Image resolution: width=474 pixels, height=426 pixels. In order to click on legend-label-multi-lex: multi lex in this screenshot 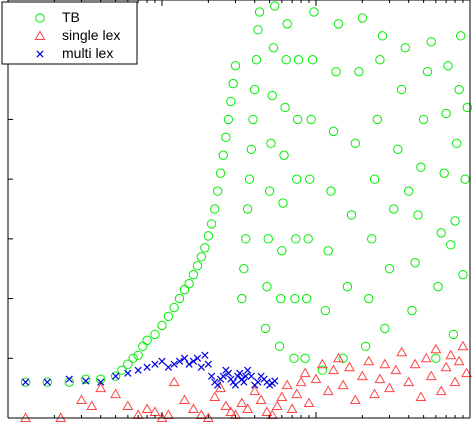, I will do `click(87, 53)`.